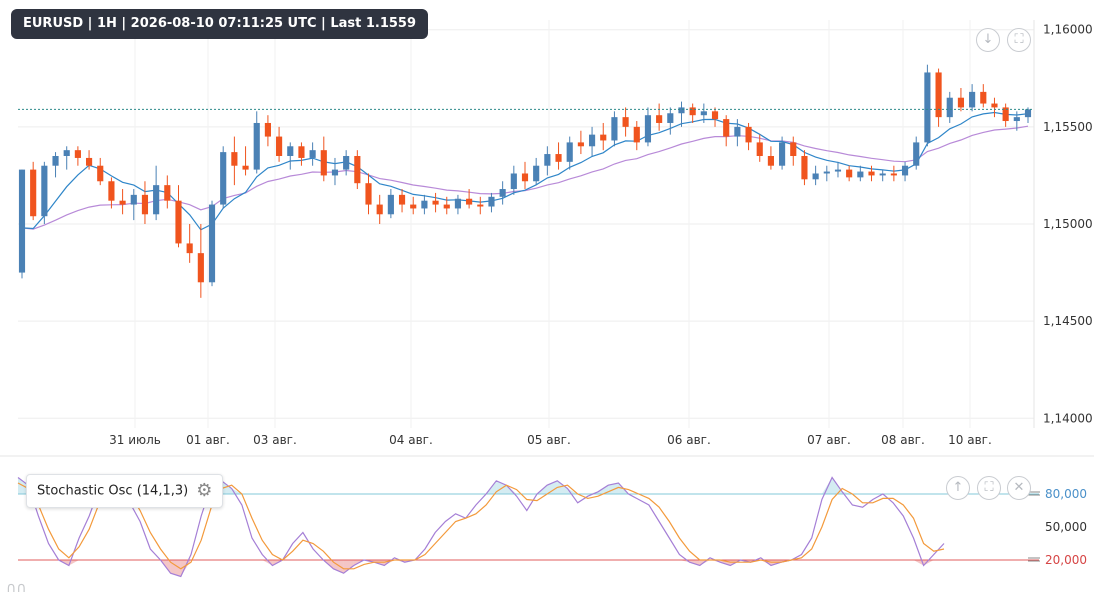 The width and height of the screenshot is (1094, 600). What do you see at coordinates (1066, 494) in the screenshot?
I see `osc-tick-label: 80,000` at bounding box center [1066, 494].